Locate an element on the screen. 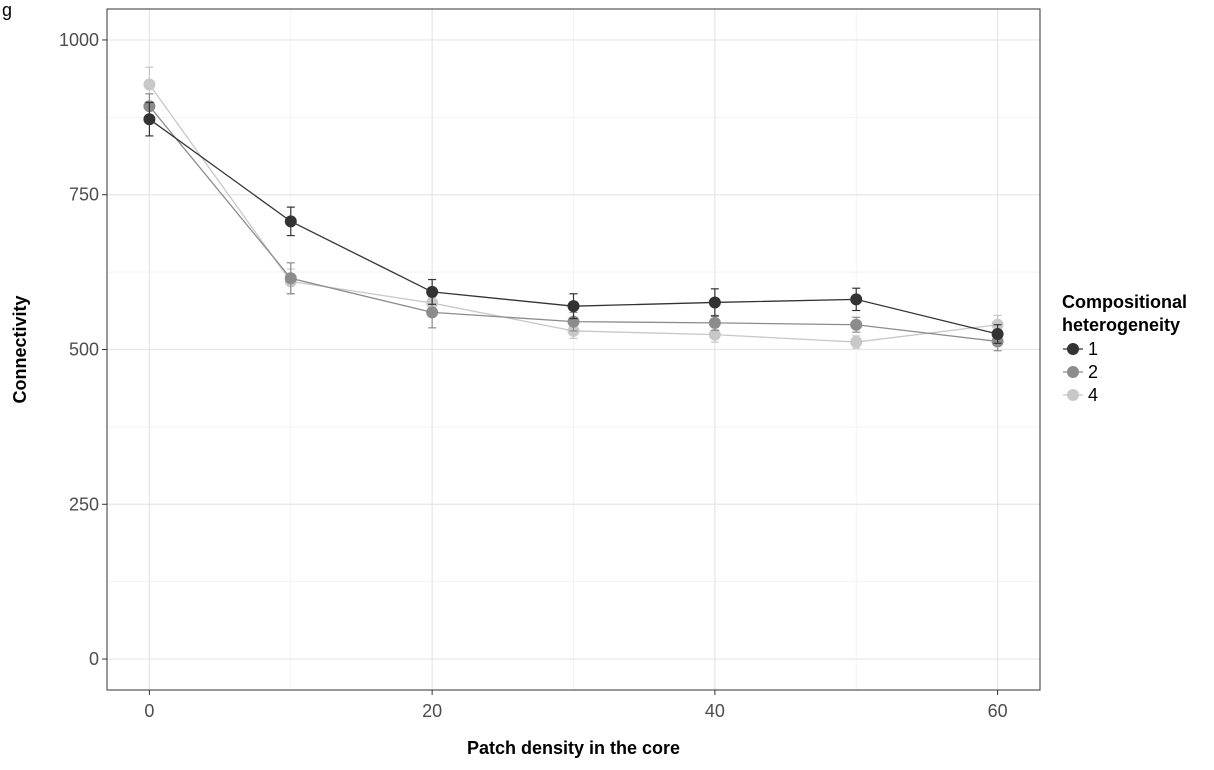  legend-item-1: 1 is located at coordinates (1080, 349).